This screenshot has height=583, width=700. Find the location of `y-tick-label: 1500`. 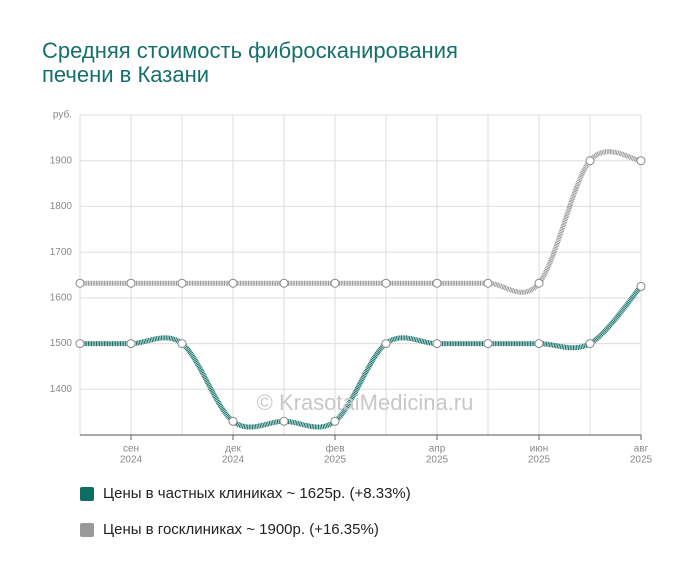

y-tick-label: 1500 is located at coordinates (61, 343).